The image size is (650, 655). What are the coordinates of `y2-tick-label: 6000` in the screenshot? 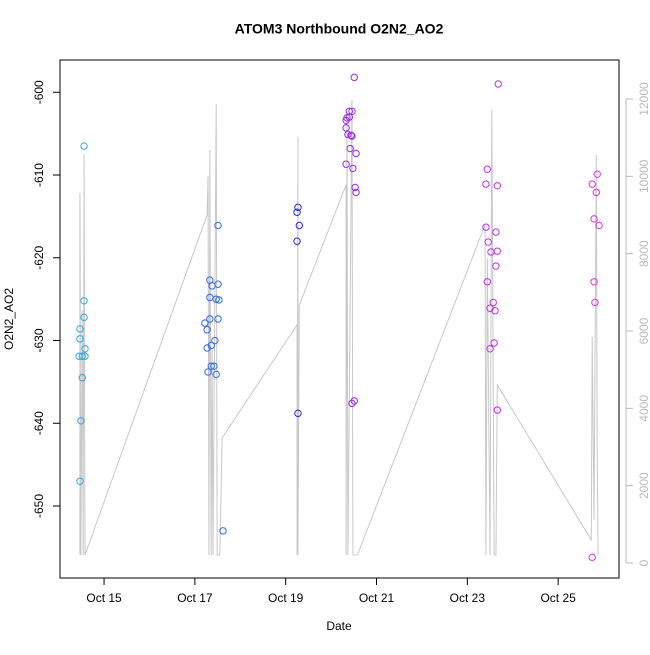 It's located at (643, 330).